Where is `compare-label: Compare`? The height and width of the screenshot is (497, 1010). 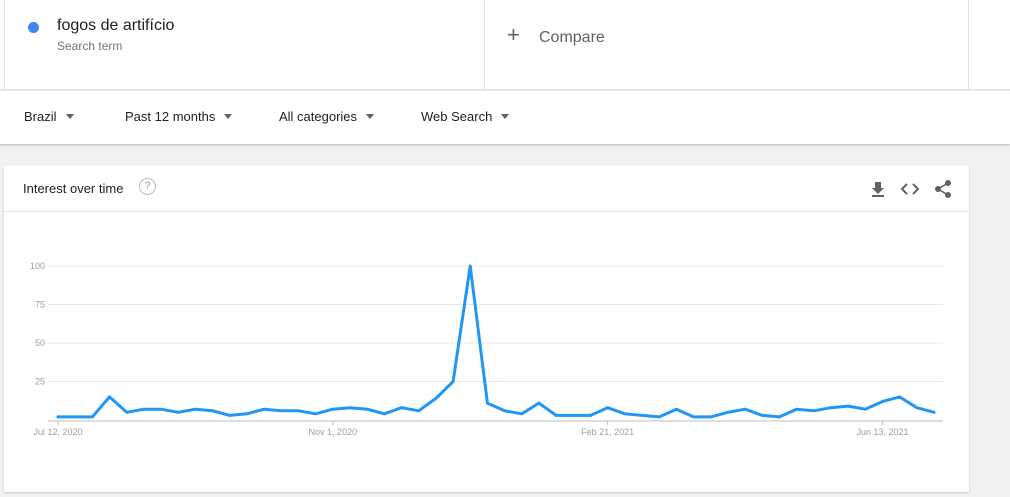 compare-label: Compare is located at coordinates (572, 37).